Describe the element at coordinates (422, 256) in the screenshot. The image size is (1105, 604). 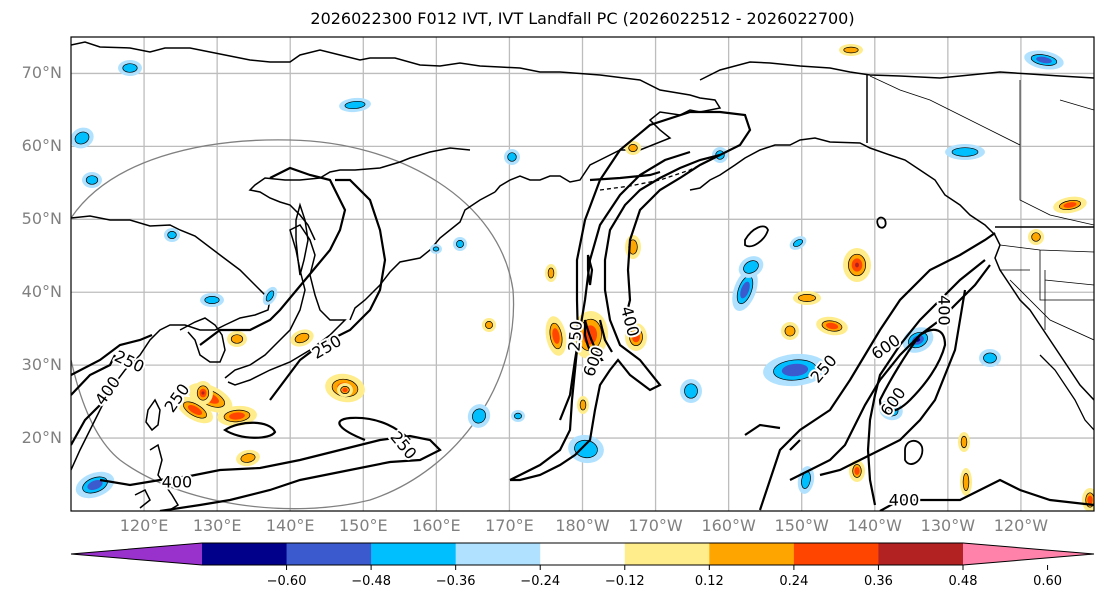
I see `coastline-kamchatka` at that location.